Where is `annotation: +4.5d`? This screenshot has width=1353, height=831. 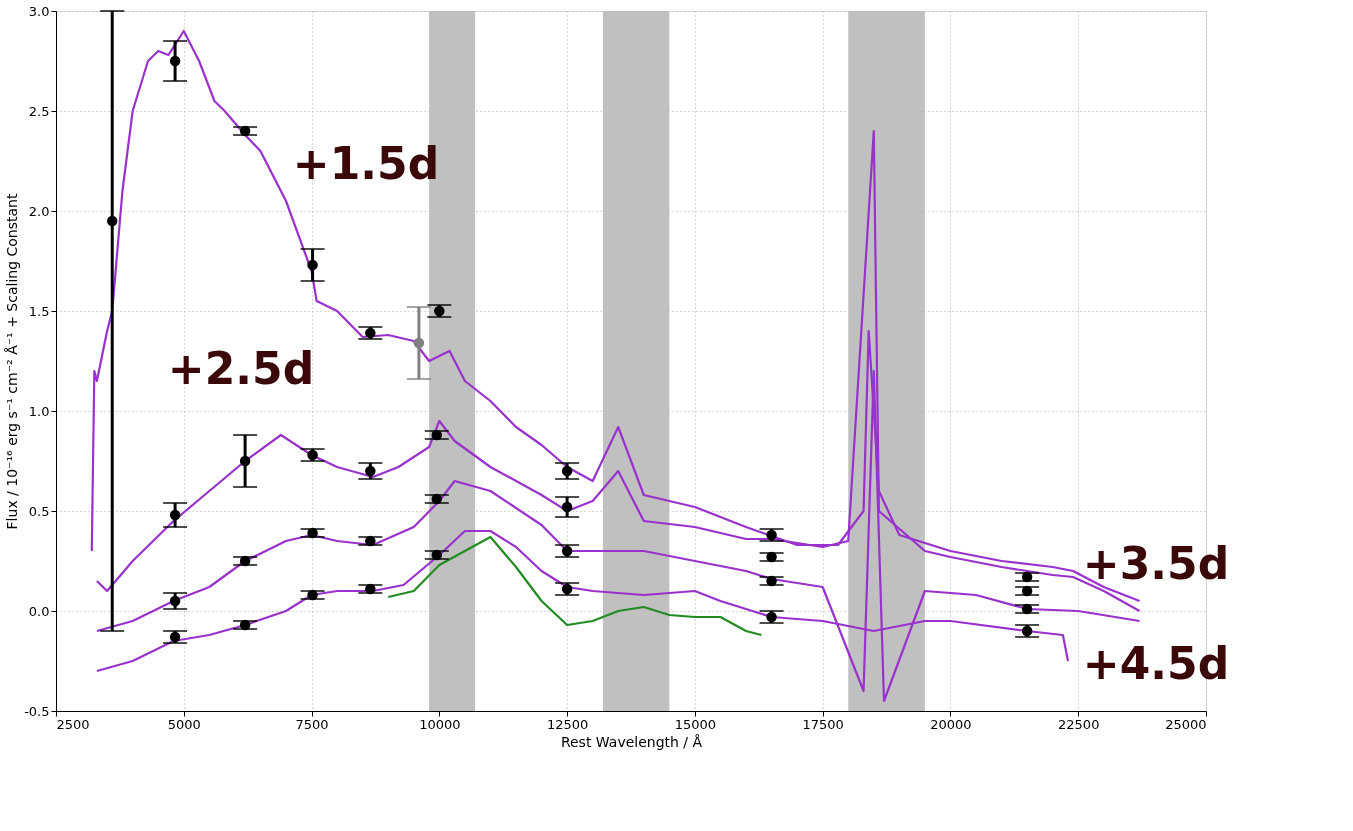 annotation: +4.5d is located at coordinates (1156, 663).